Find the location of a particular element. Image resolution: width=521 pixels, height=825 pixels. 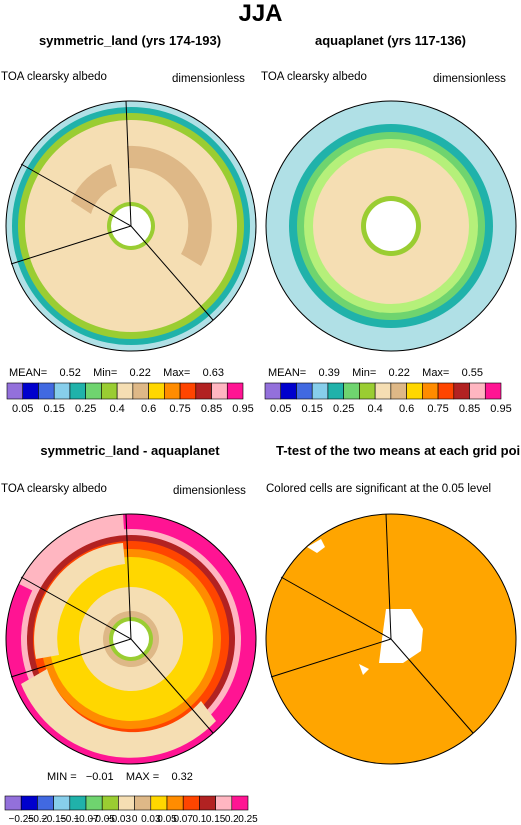

panel-3-stats: MIN = −0.01 MAX = 0.32 is located at coordinates (120, 777).